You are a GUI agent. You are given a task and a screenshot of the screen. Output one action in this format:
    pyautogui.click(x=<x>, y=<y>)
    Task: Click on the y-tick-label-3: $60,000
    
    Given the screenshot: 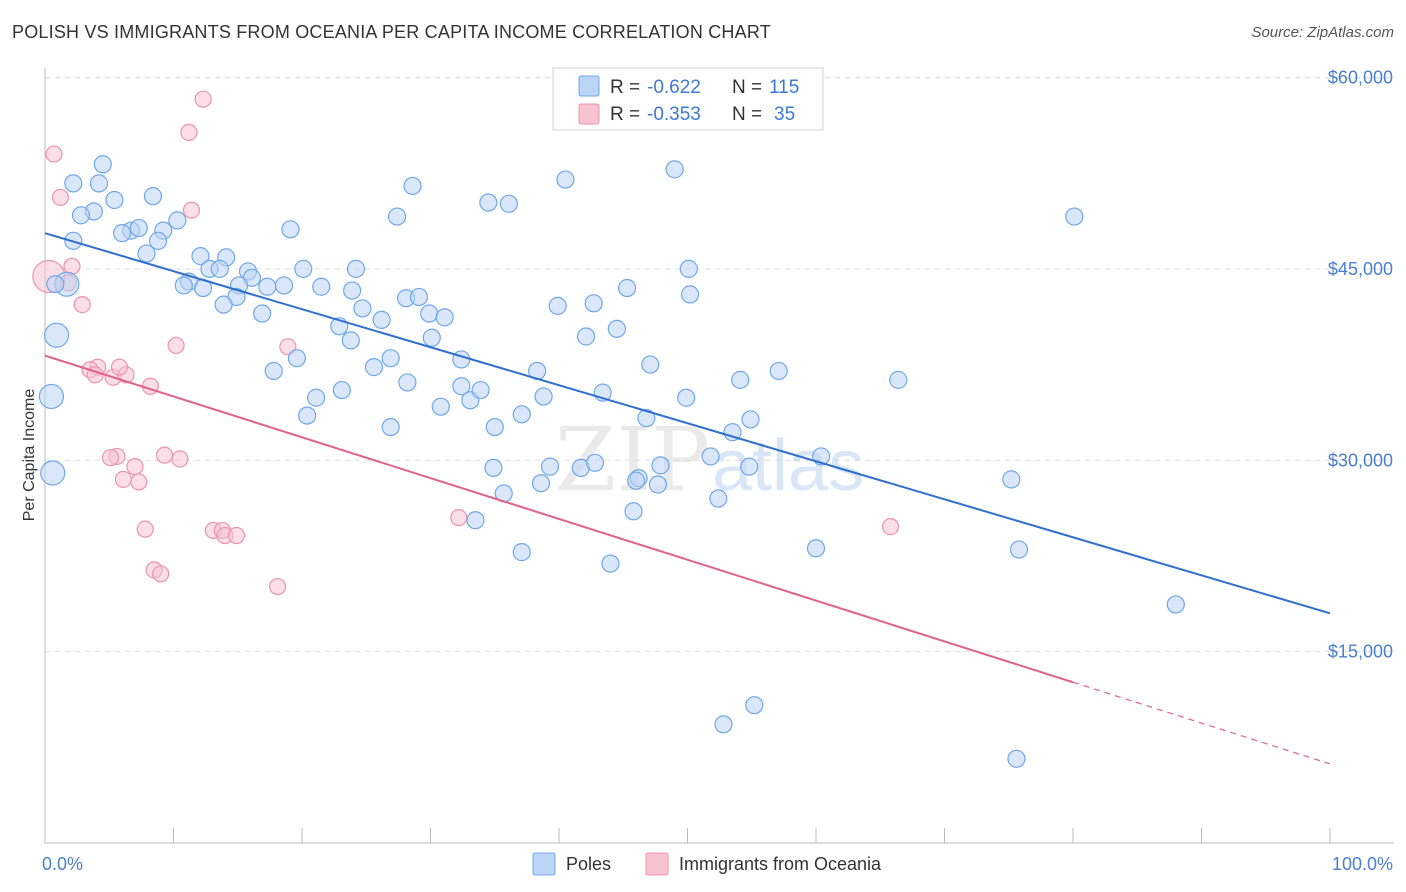 What is the action you would take?
    pyautogui.click(x=1360, y=78)
    